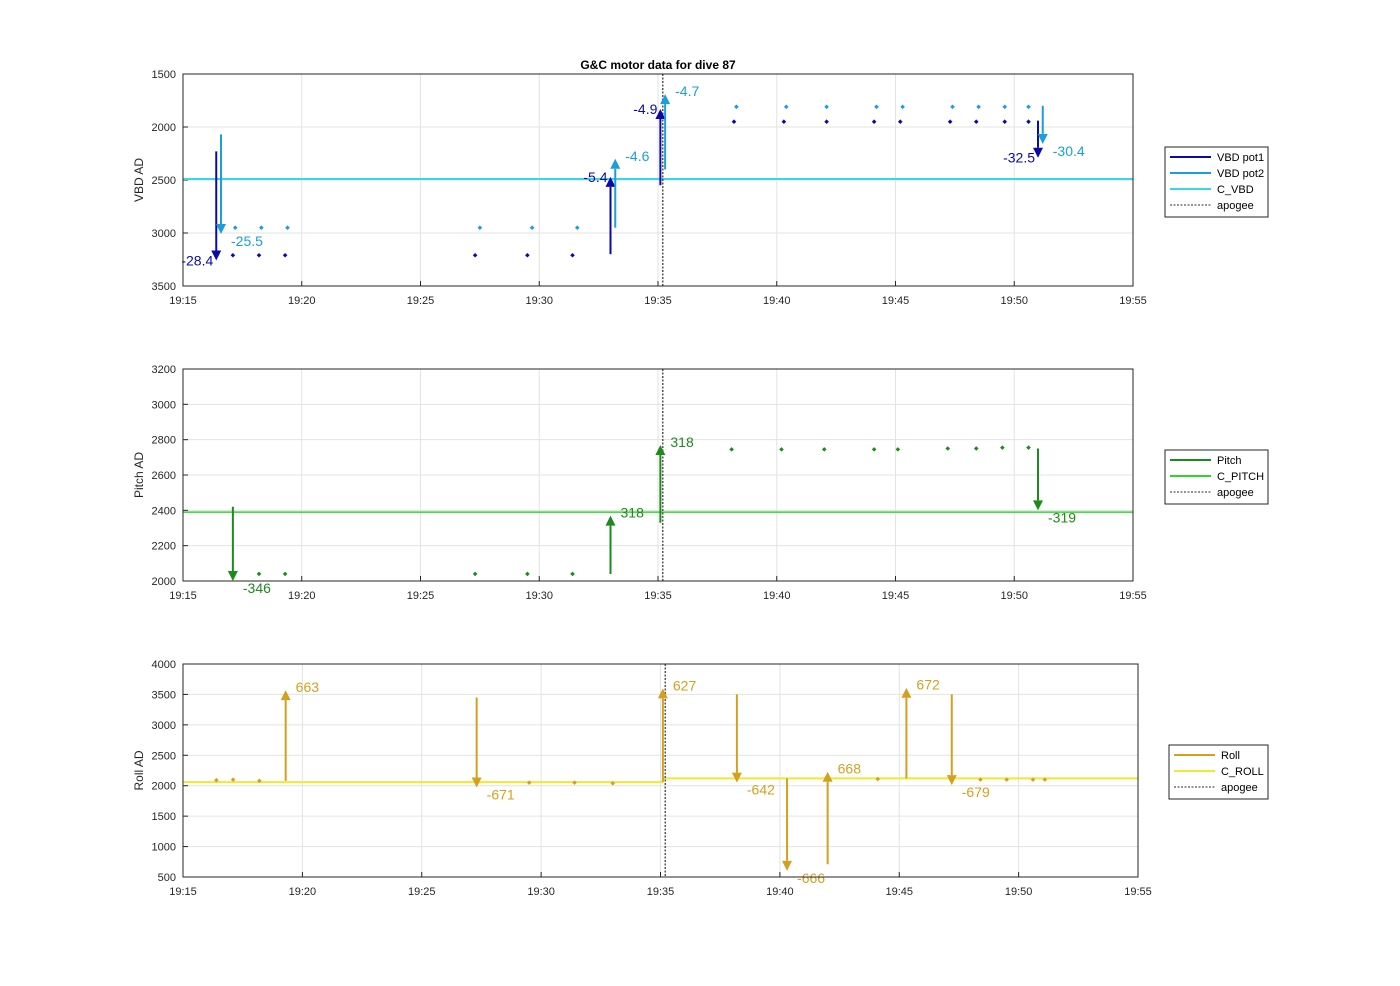 This screenshot has height=986, width=1400. I want to click on legend-entry: C_VBD, so click(1235, 190).